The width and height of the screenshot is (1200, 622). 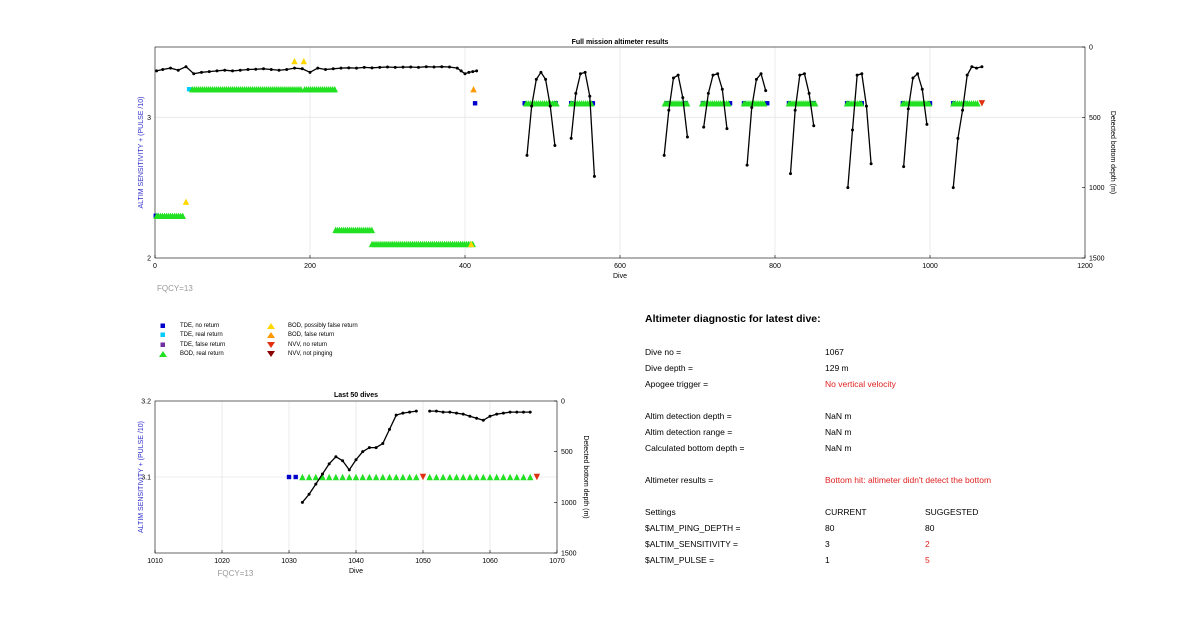 What do you see at coordinates (930, 528) in the screenshot?
I see `setting-suggested: 80` at bounding box center [930, 528].